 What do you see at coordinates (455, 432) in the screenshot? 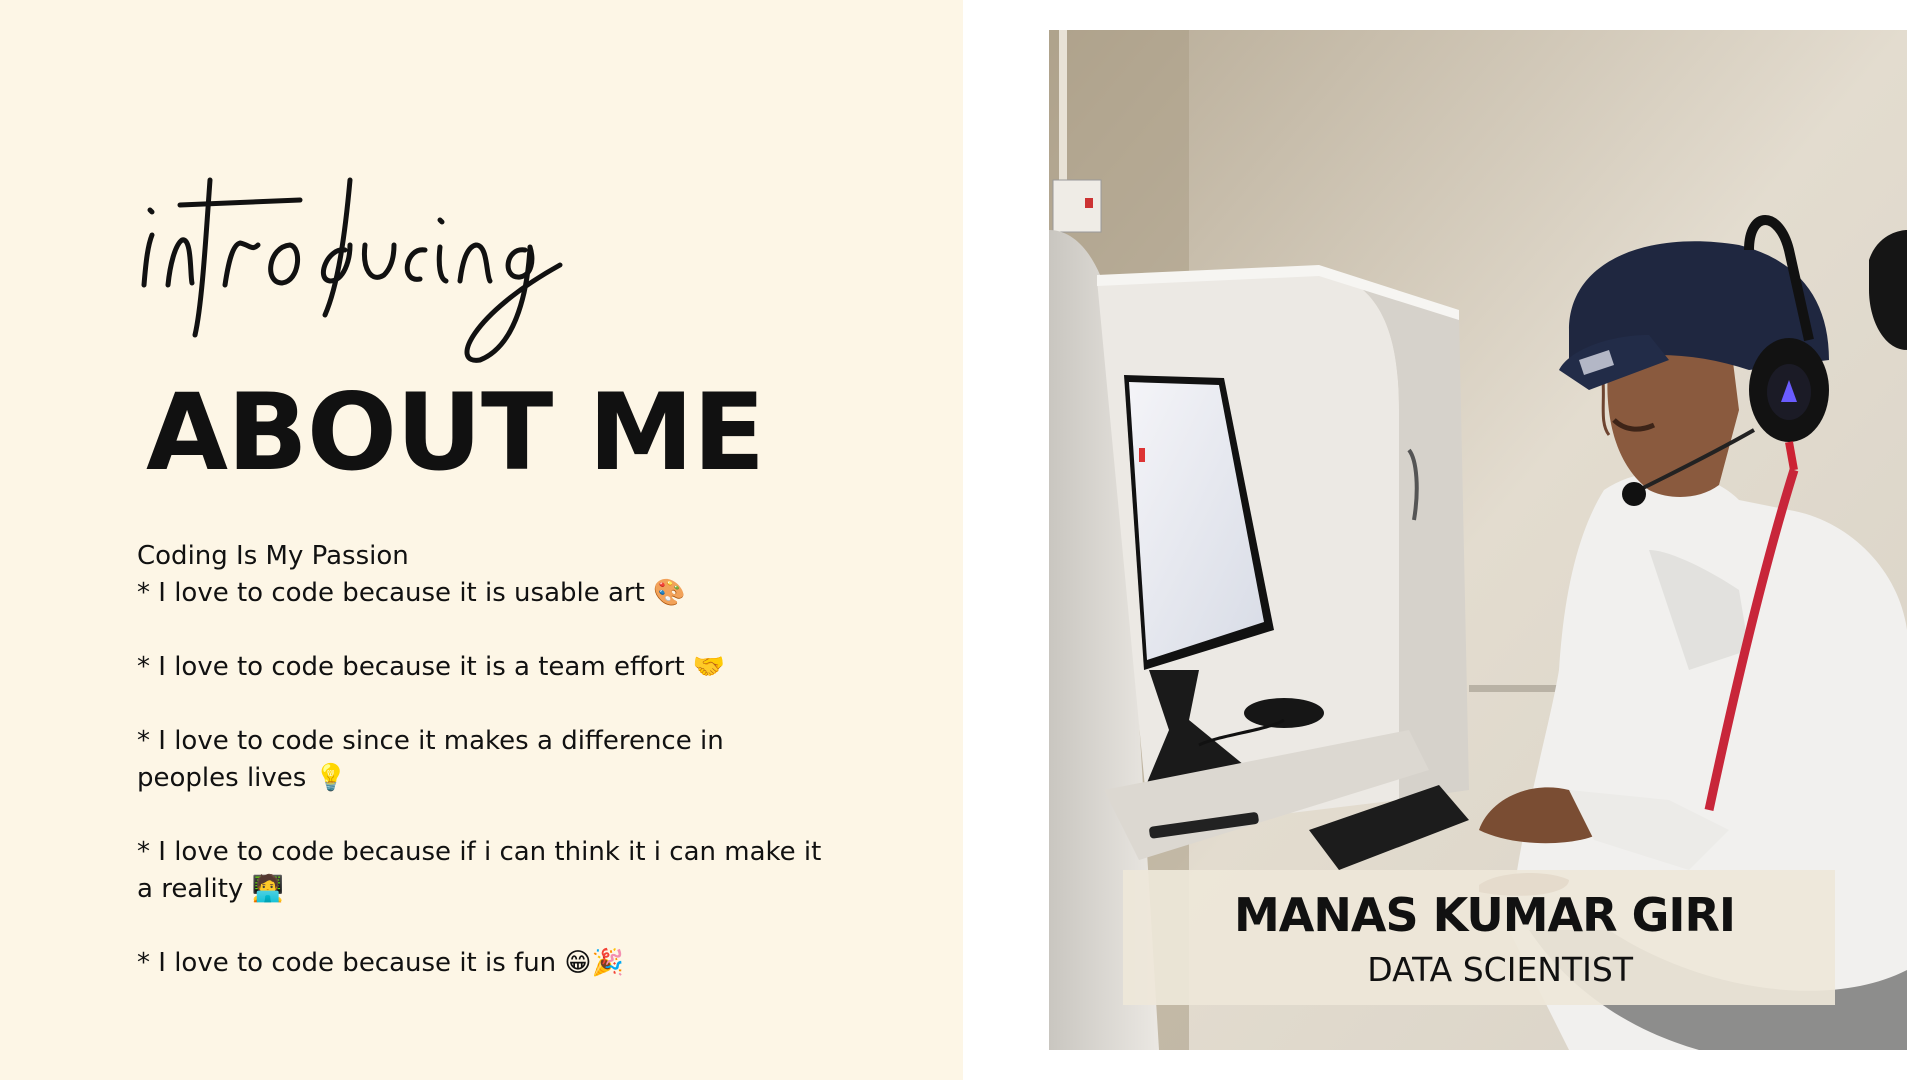
I see `page-title: ABOUT ME` at bounding box center [455, 432].